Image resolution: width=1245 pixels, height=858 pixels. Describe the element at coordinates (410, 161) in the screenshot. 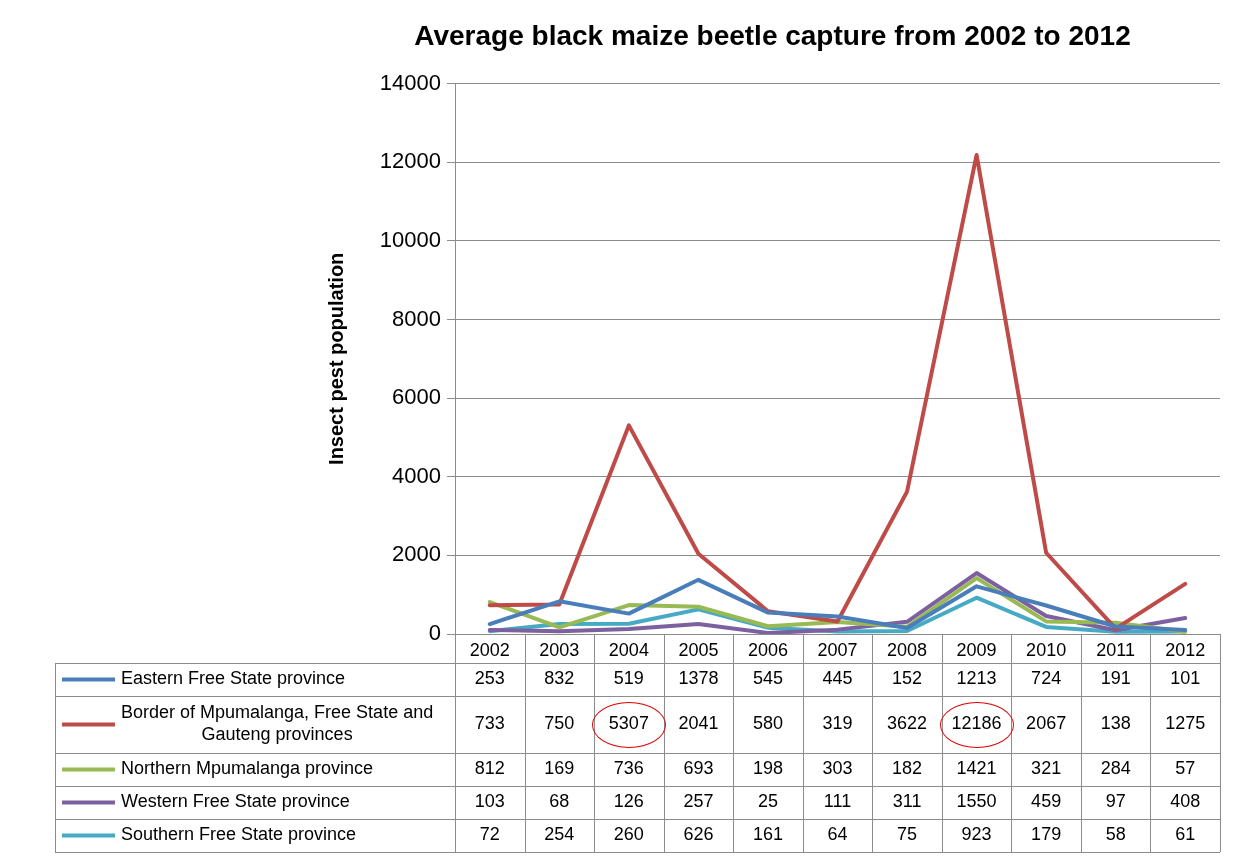

I see `y-tick-label: 12000` at that location.